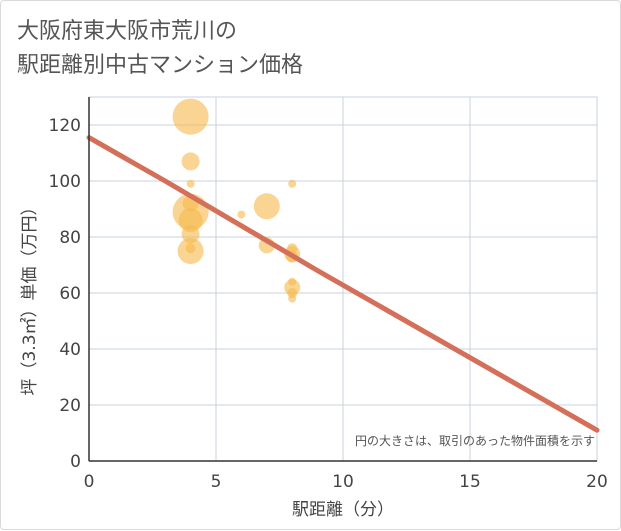 The image size is (621, 531). What do you see at coordinates (75, 462) in the screenshot?
I see `y-tick-label: 0` at bounding box center [75, 462].